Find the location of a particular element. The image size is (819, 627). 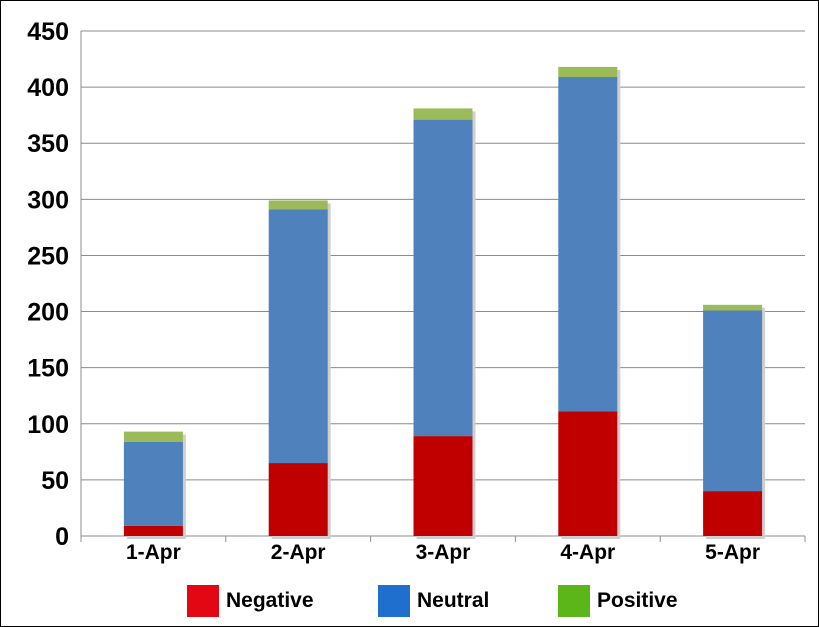

x-tick-label: 1-Apr is located at coordinates (153, 552).